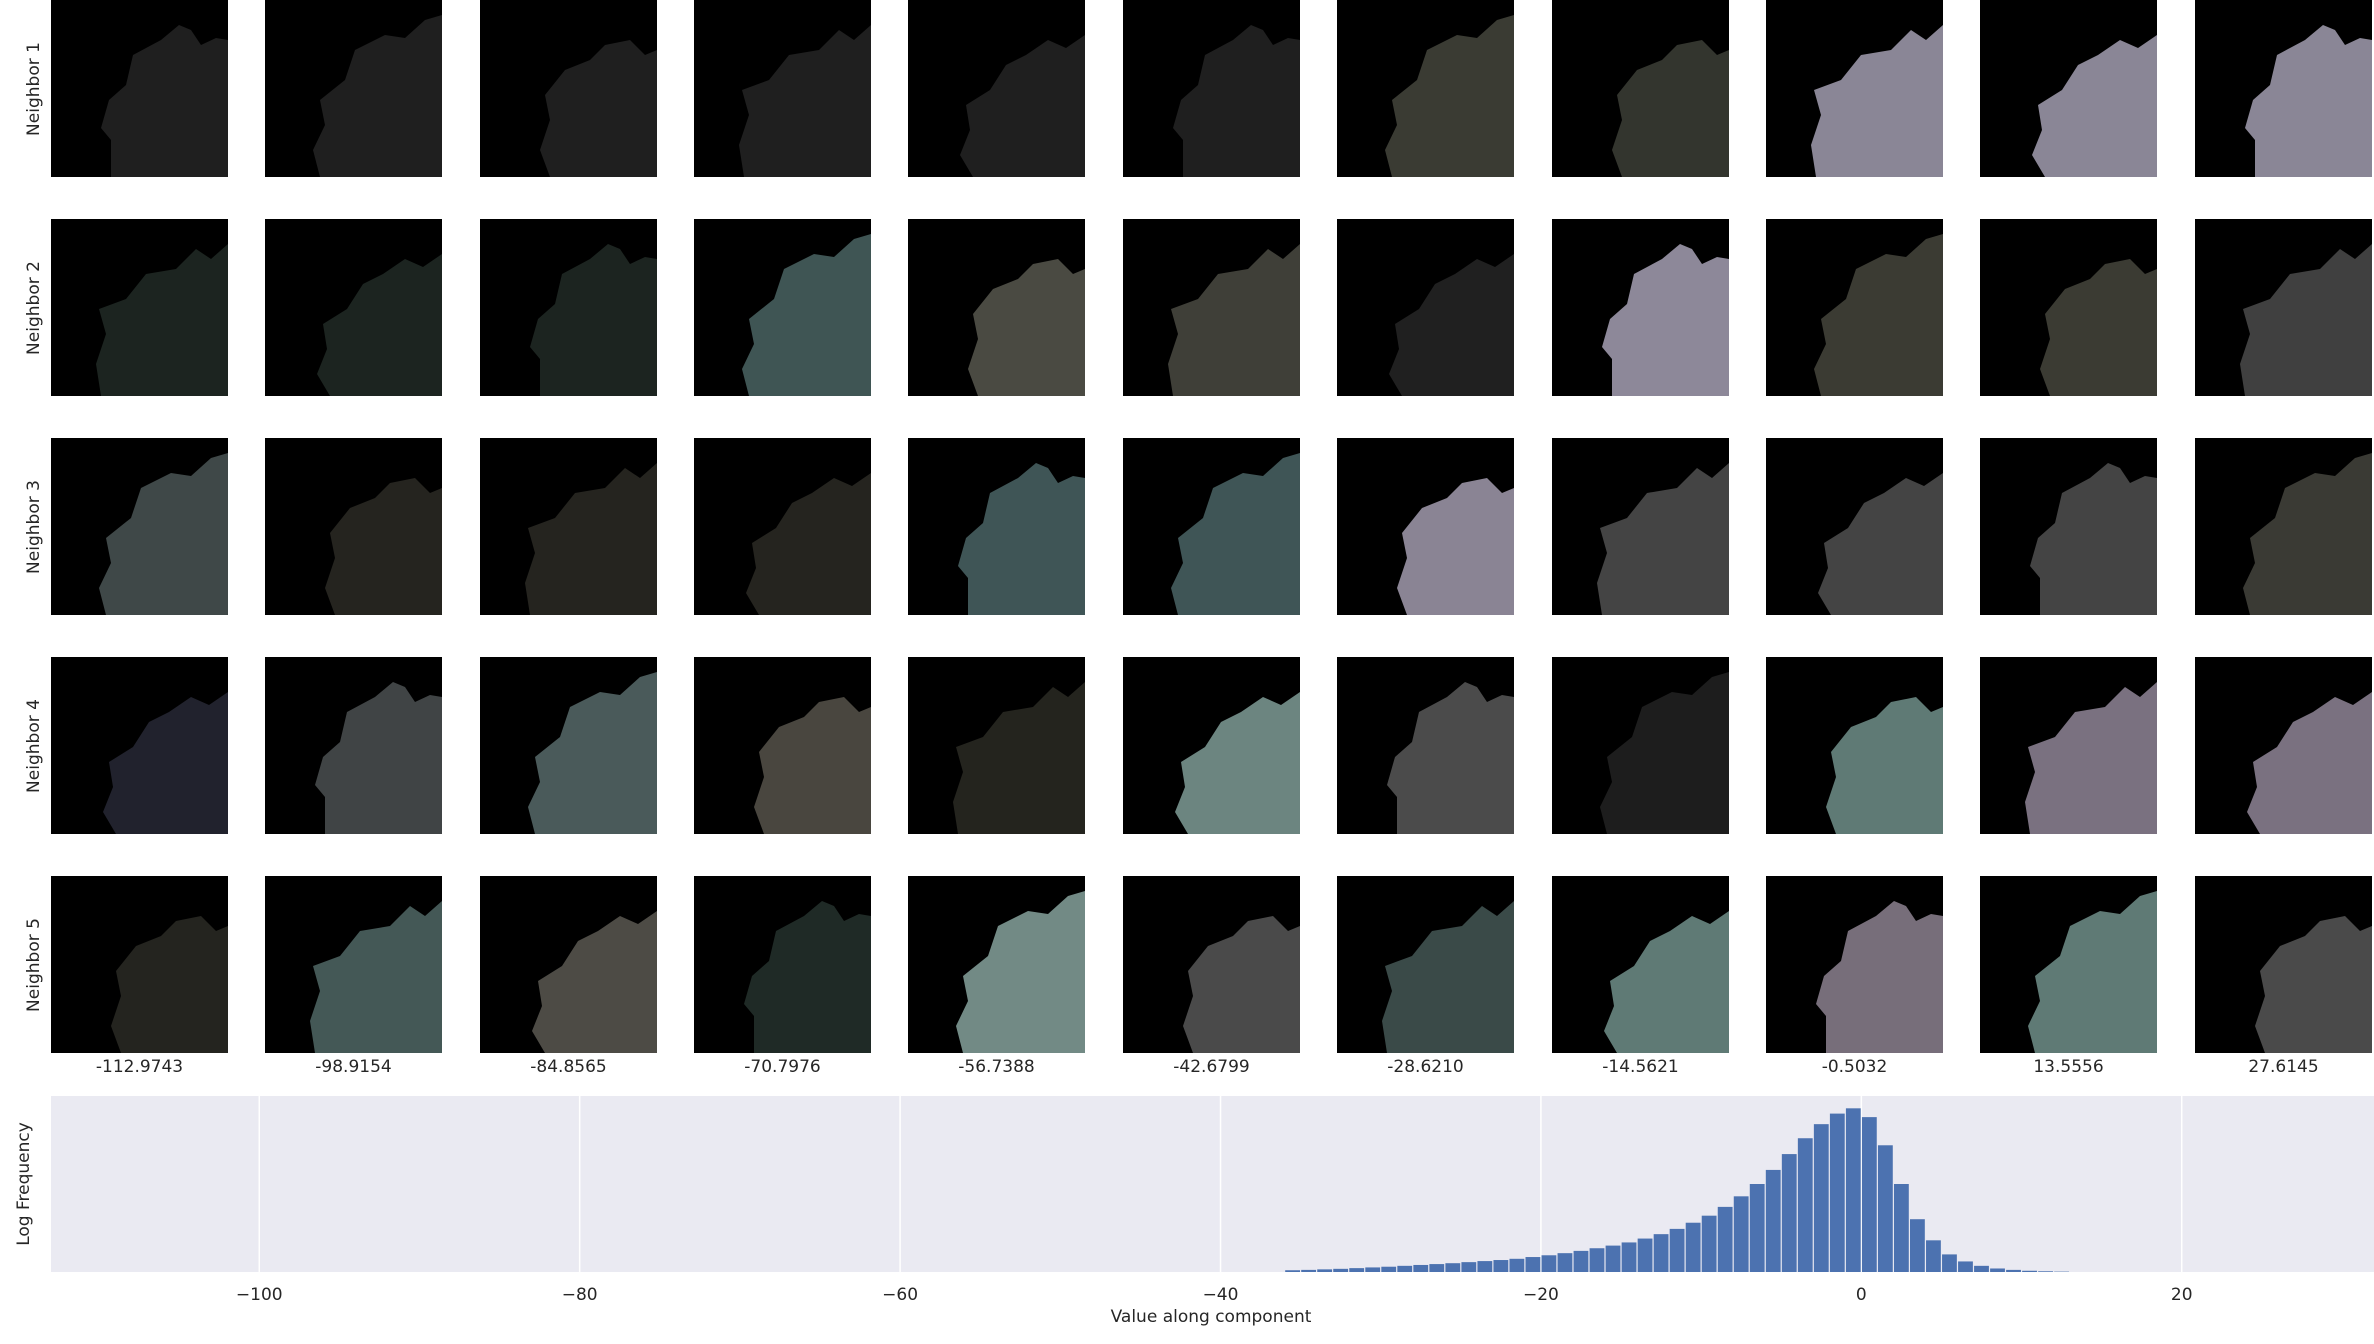 Image resolution: width=2374 pixels, height=1344 pixels. I want to click on x-tick-label: 20, so click(2182, 1295).